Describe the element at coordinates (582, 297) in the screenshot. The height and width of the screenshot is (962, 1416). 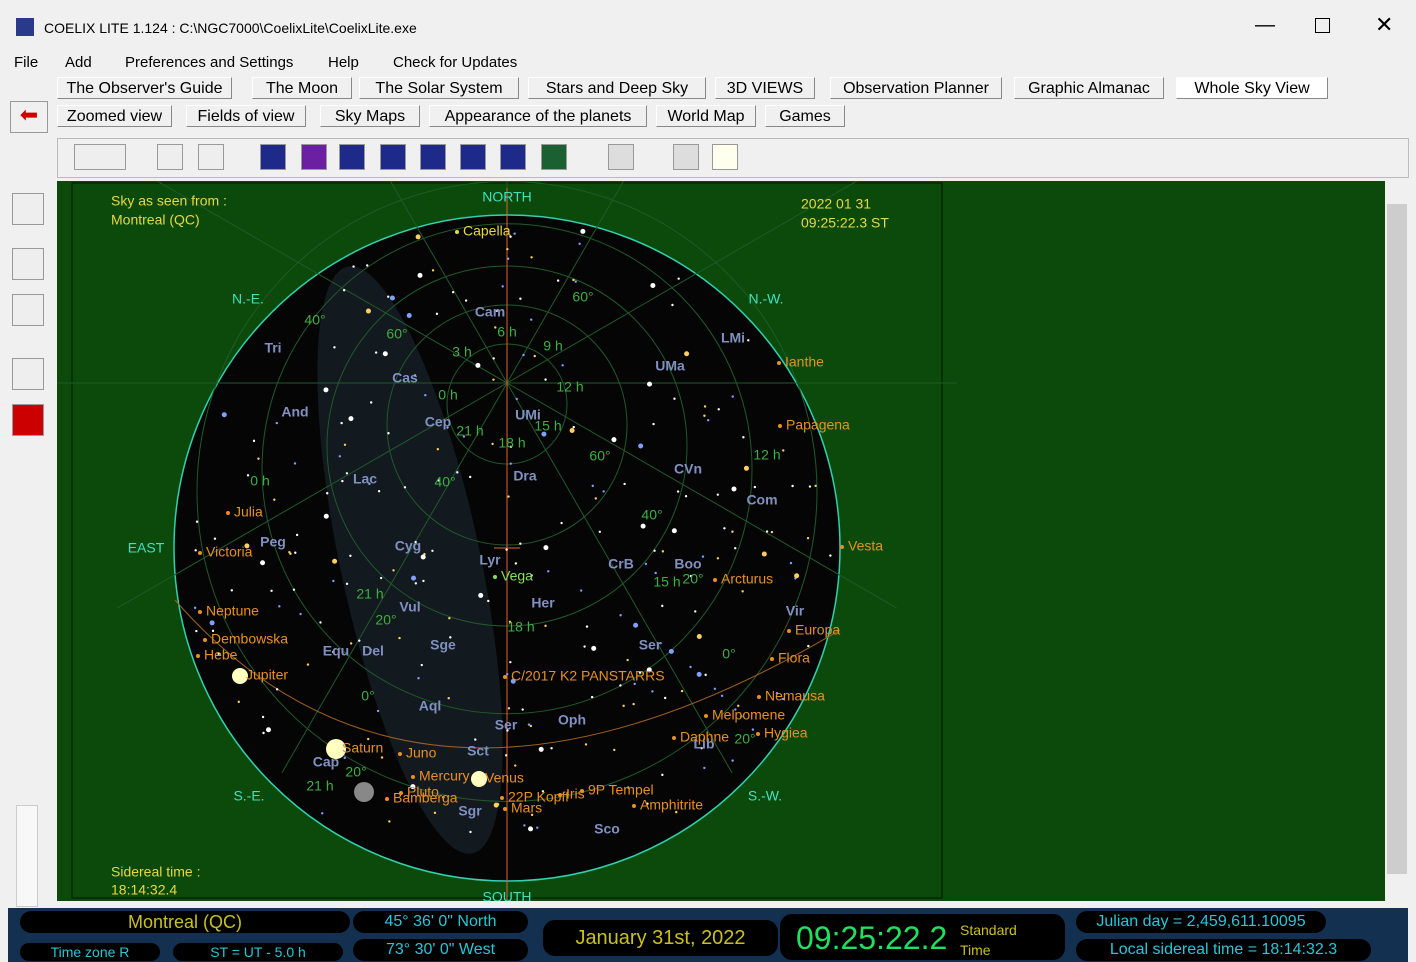
I see `grid-label: 60°` at that location.